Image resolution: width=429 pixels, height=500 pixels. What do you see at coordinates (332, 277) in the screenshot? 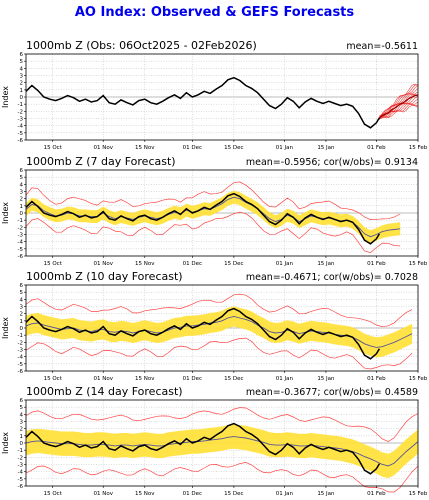
I see `panel-stats: mean=-0.4671; cor(w/obs)= 0.7028` at bounding box center [332, 277].